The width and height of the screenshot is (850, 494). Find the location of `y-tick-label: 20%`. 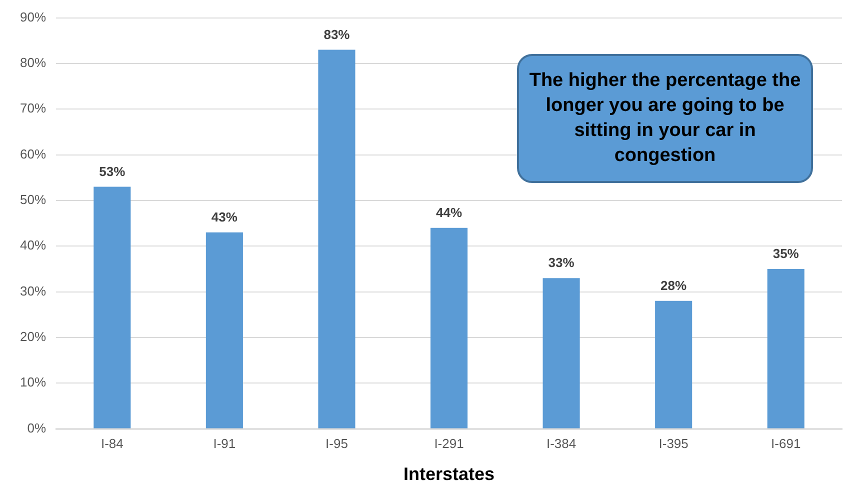

y-tick-label: 20% is located at coordinates (33, 336).